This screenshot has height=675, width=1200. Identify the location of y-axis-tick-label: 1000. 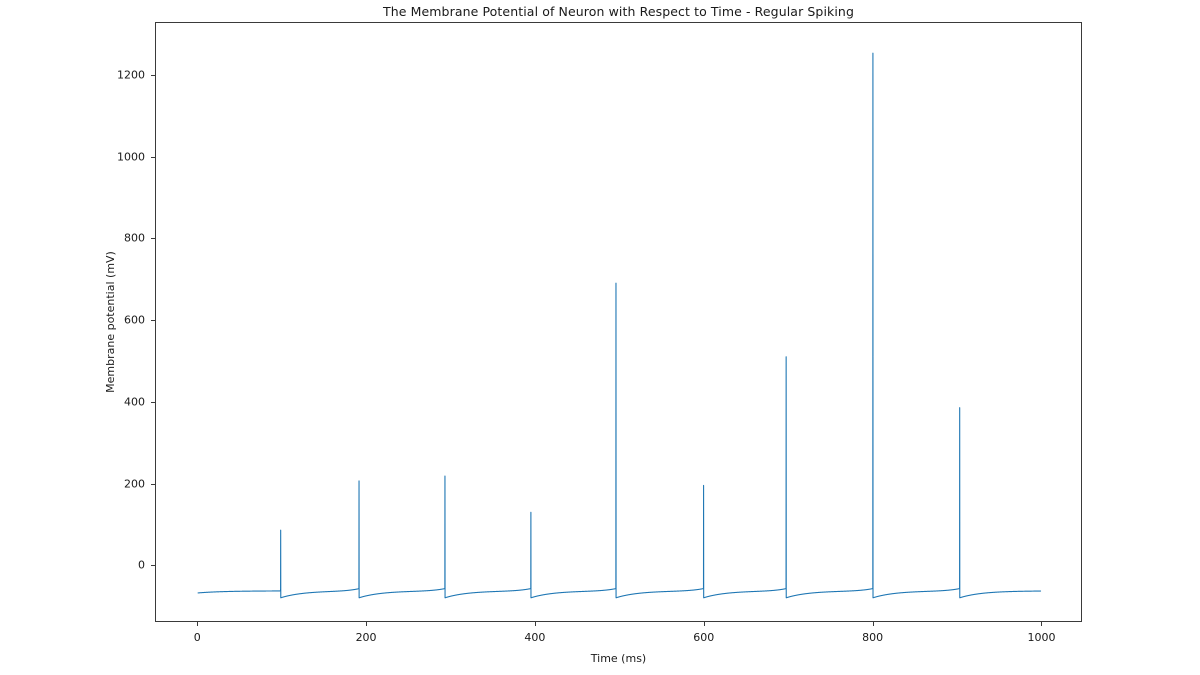
(131, 157).